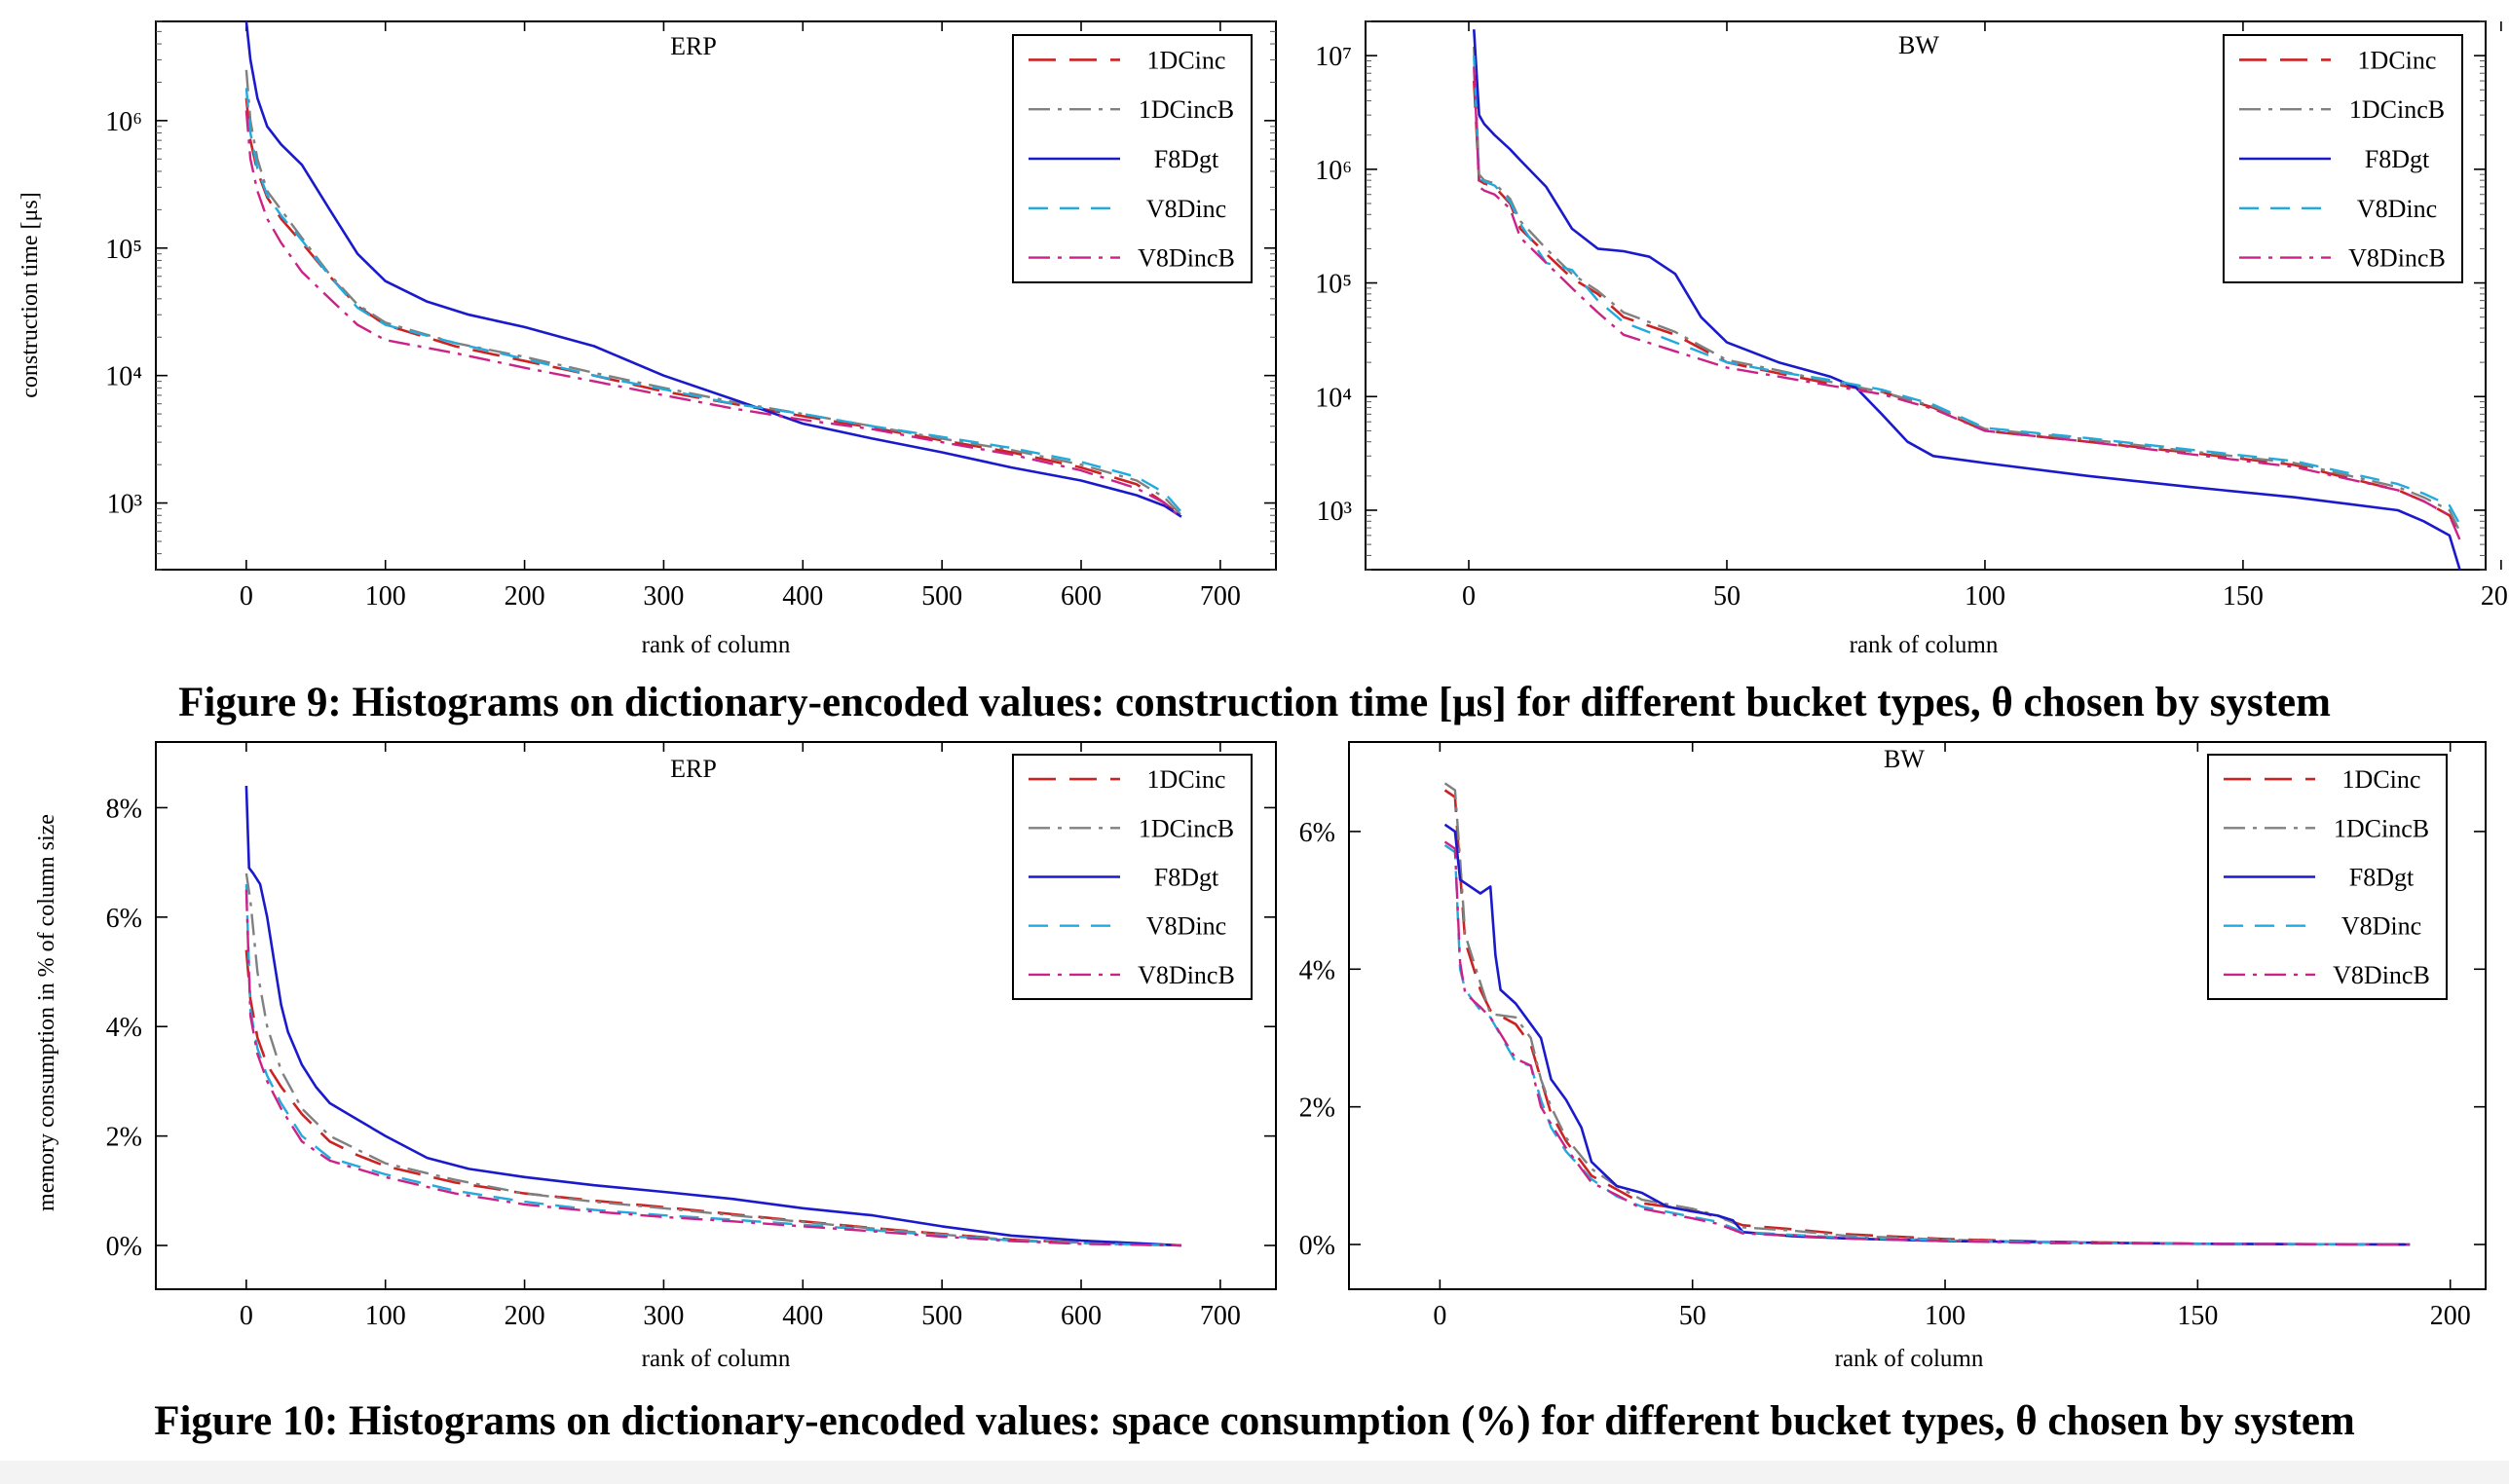 The image size is (2509, 1484). Describe the element at coordinates (124, 809) in the screenshot. I see `y-tick-label: 8%` at that location.